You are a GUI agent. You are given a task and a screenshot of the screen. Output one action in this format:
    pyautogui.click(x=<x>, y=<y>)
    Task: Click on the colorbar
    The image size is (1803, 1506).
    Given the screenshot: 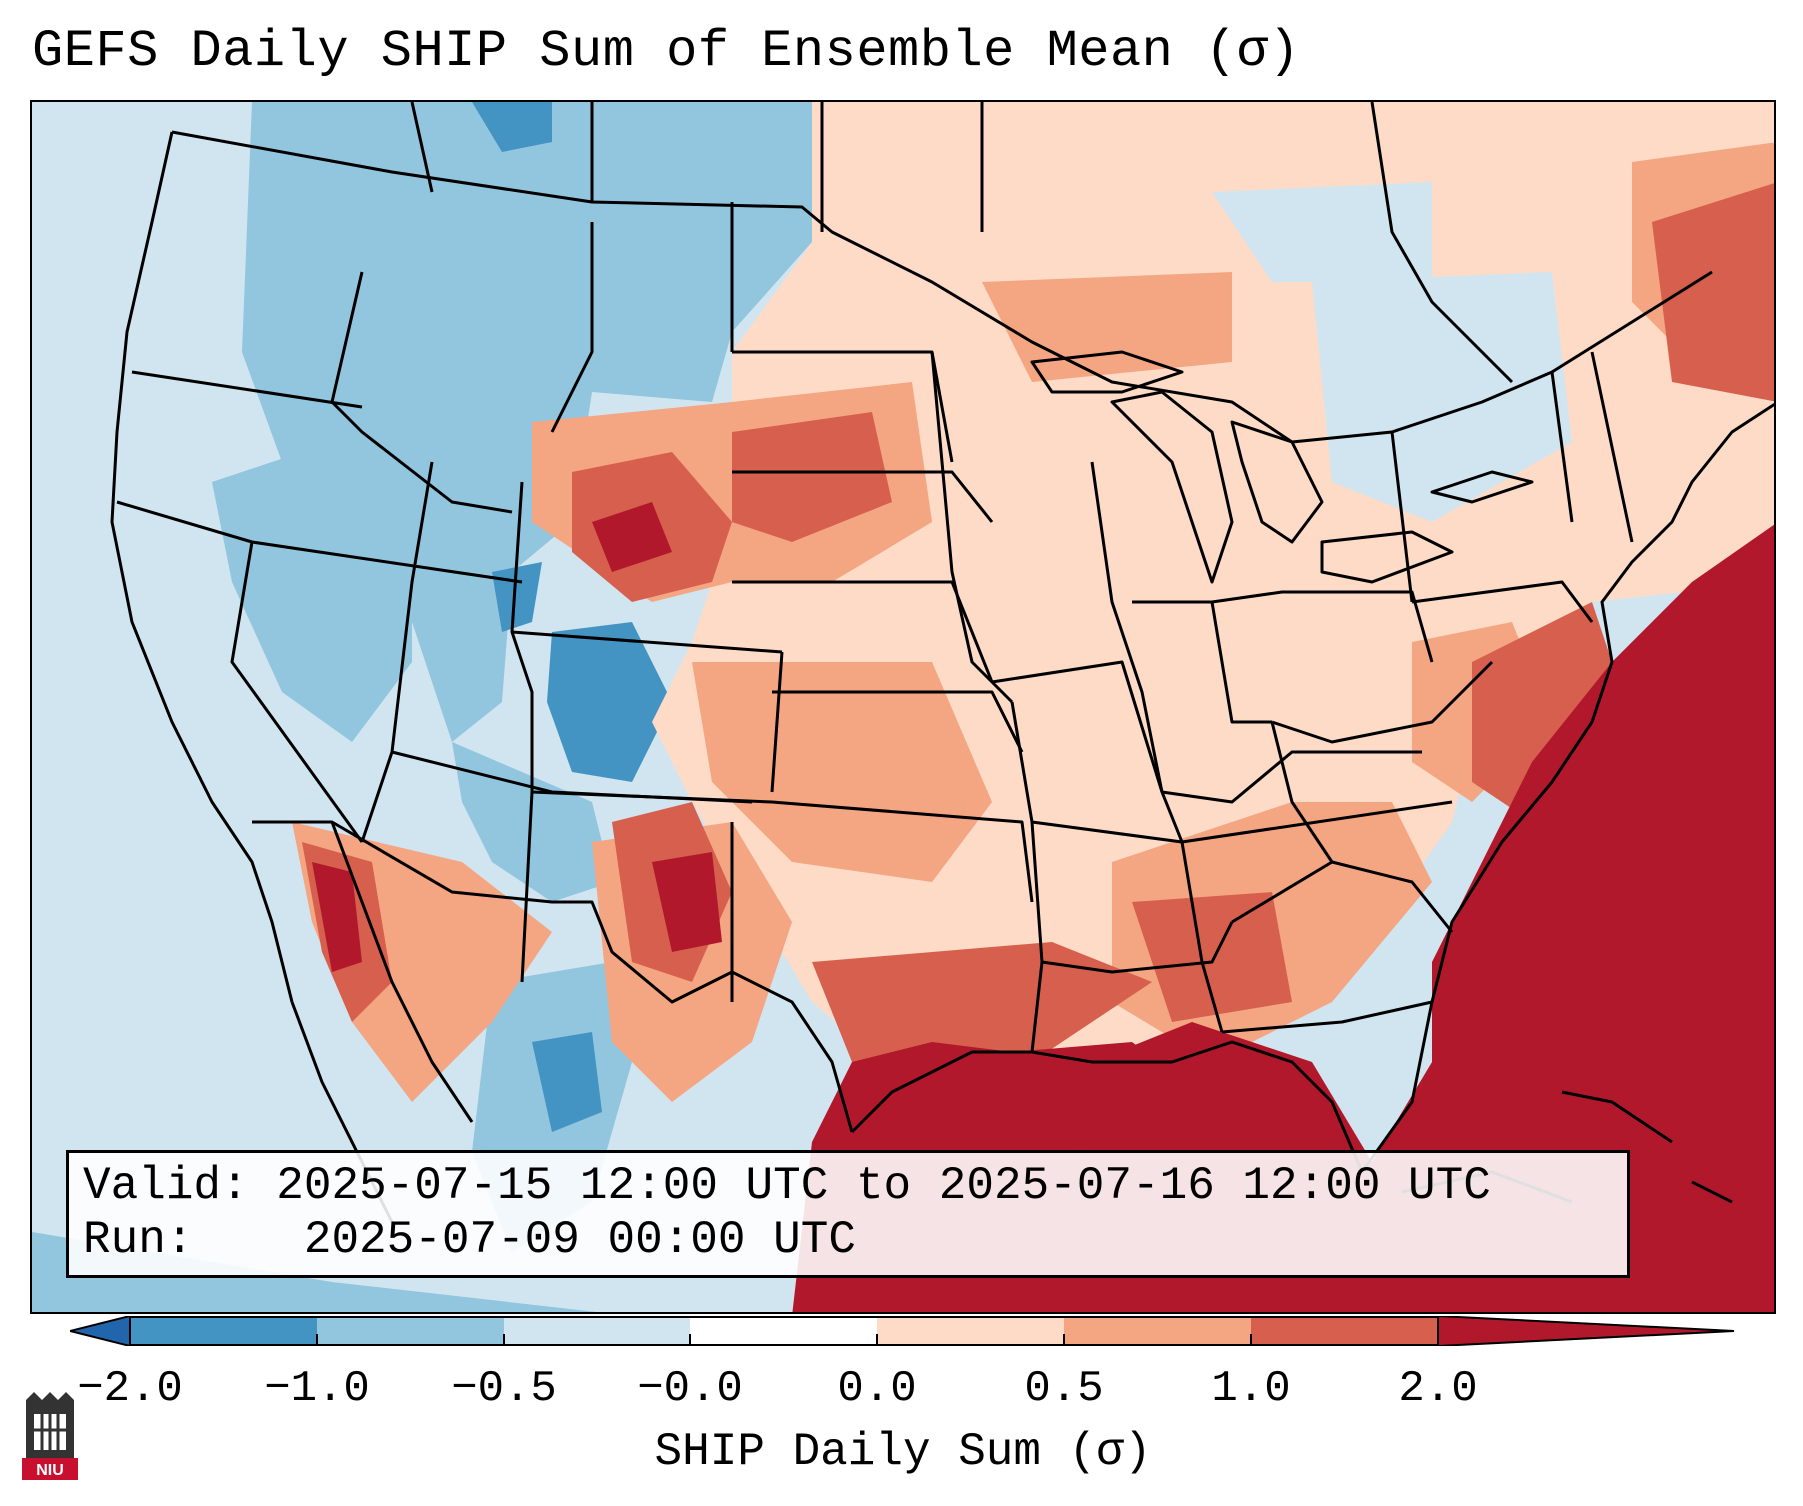 What is the action you would take?
    pyautogui.click(x=902, y=1331)
    